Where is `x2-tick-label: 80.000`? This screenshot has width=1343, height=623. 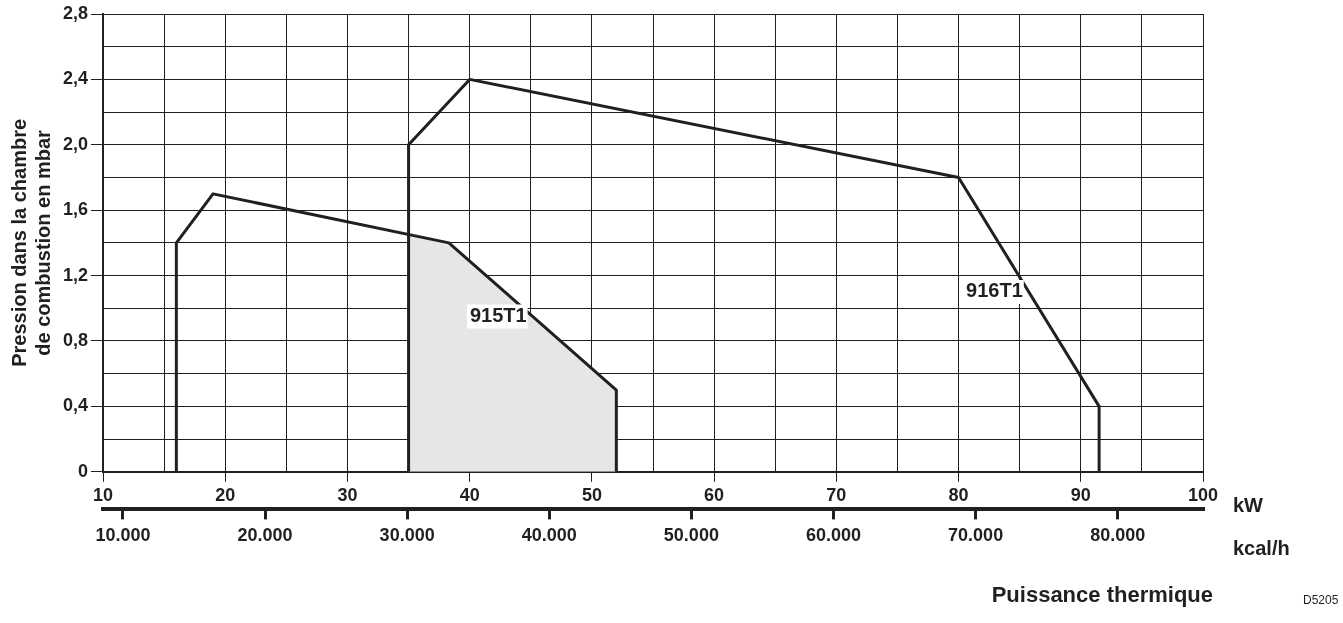
x2-tick-label: 80.000 is located at coordinates (1118, 535).